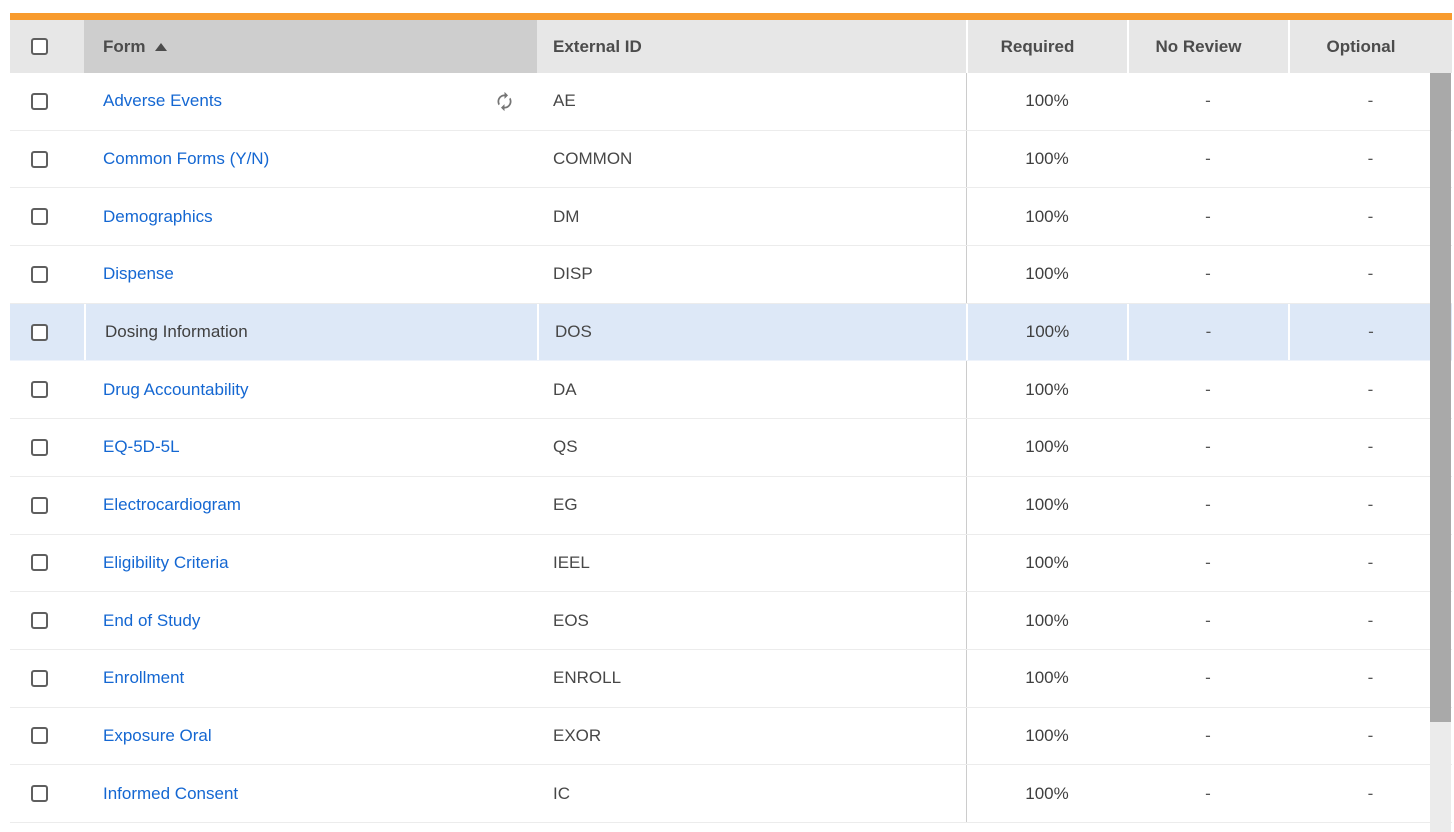 This screenshot has width=1454, height=832. I want to click on table-row: Adverse Events AE 100% - -, so click(731, 102).